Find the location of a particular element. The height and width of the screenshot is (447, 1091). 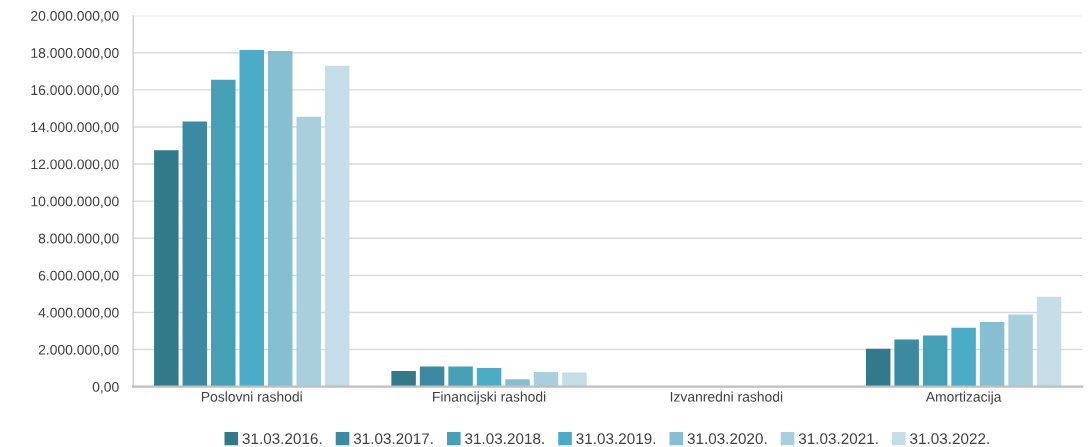

legend-label: 31.03.2016. is located at coordinates (282, 439).